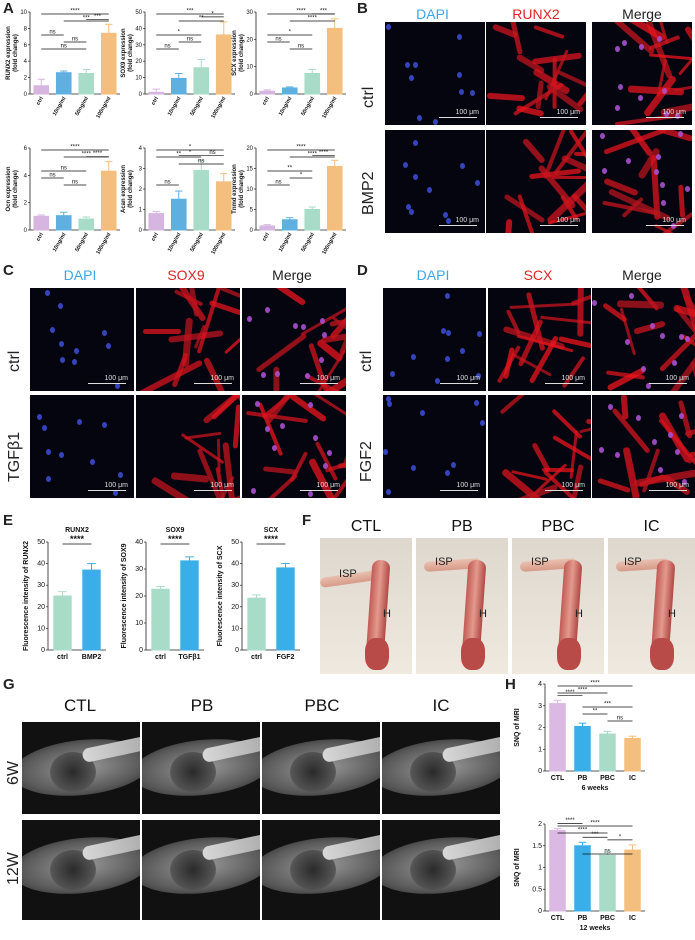  What do you see at coordinates (237, 650) in the screenshot?
I see `y-tick-label-e3-0: 0` at bounding box center [237, 650].